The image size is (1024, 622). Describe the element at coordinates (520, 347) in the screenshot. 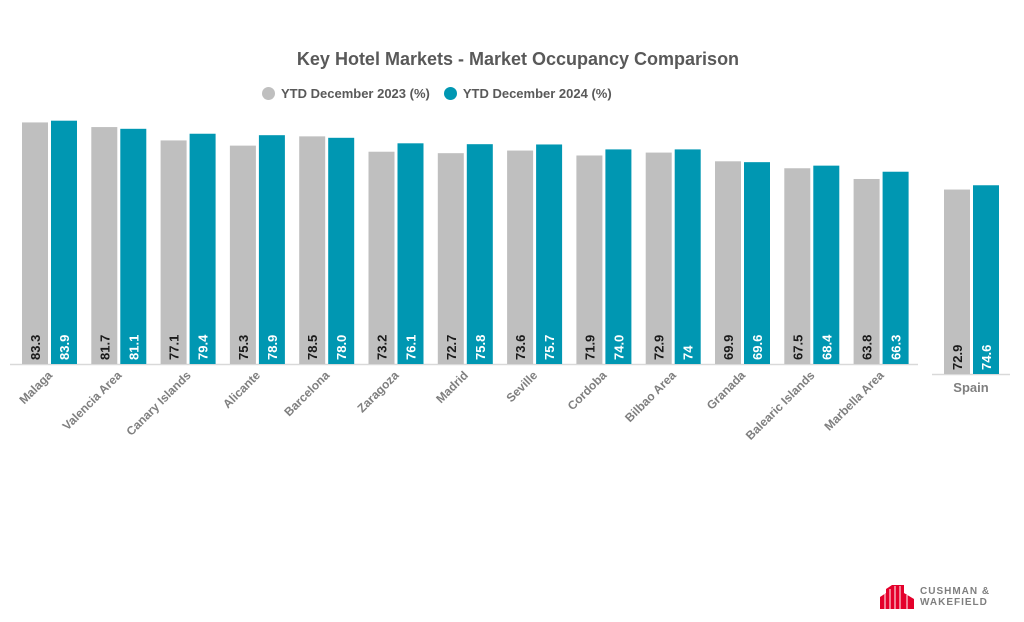

I see `data-label: 73.6` at that location.